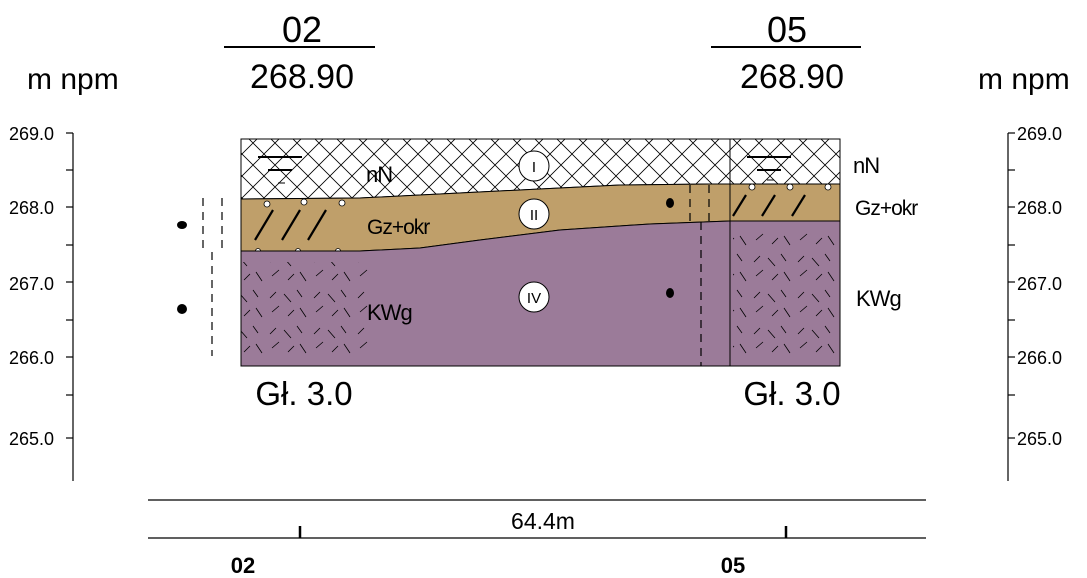  I want to click on right-tick-266: 266.0, so click(1039, 358).